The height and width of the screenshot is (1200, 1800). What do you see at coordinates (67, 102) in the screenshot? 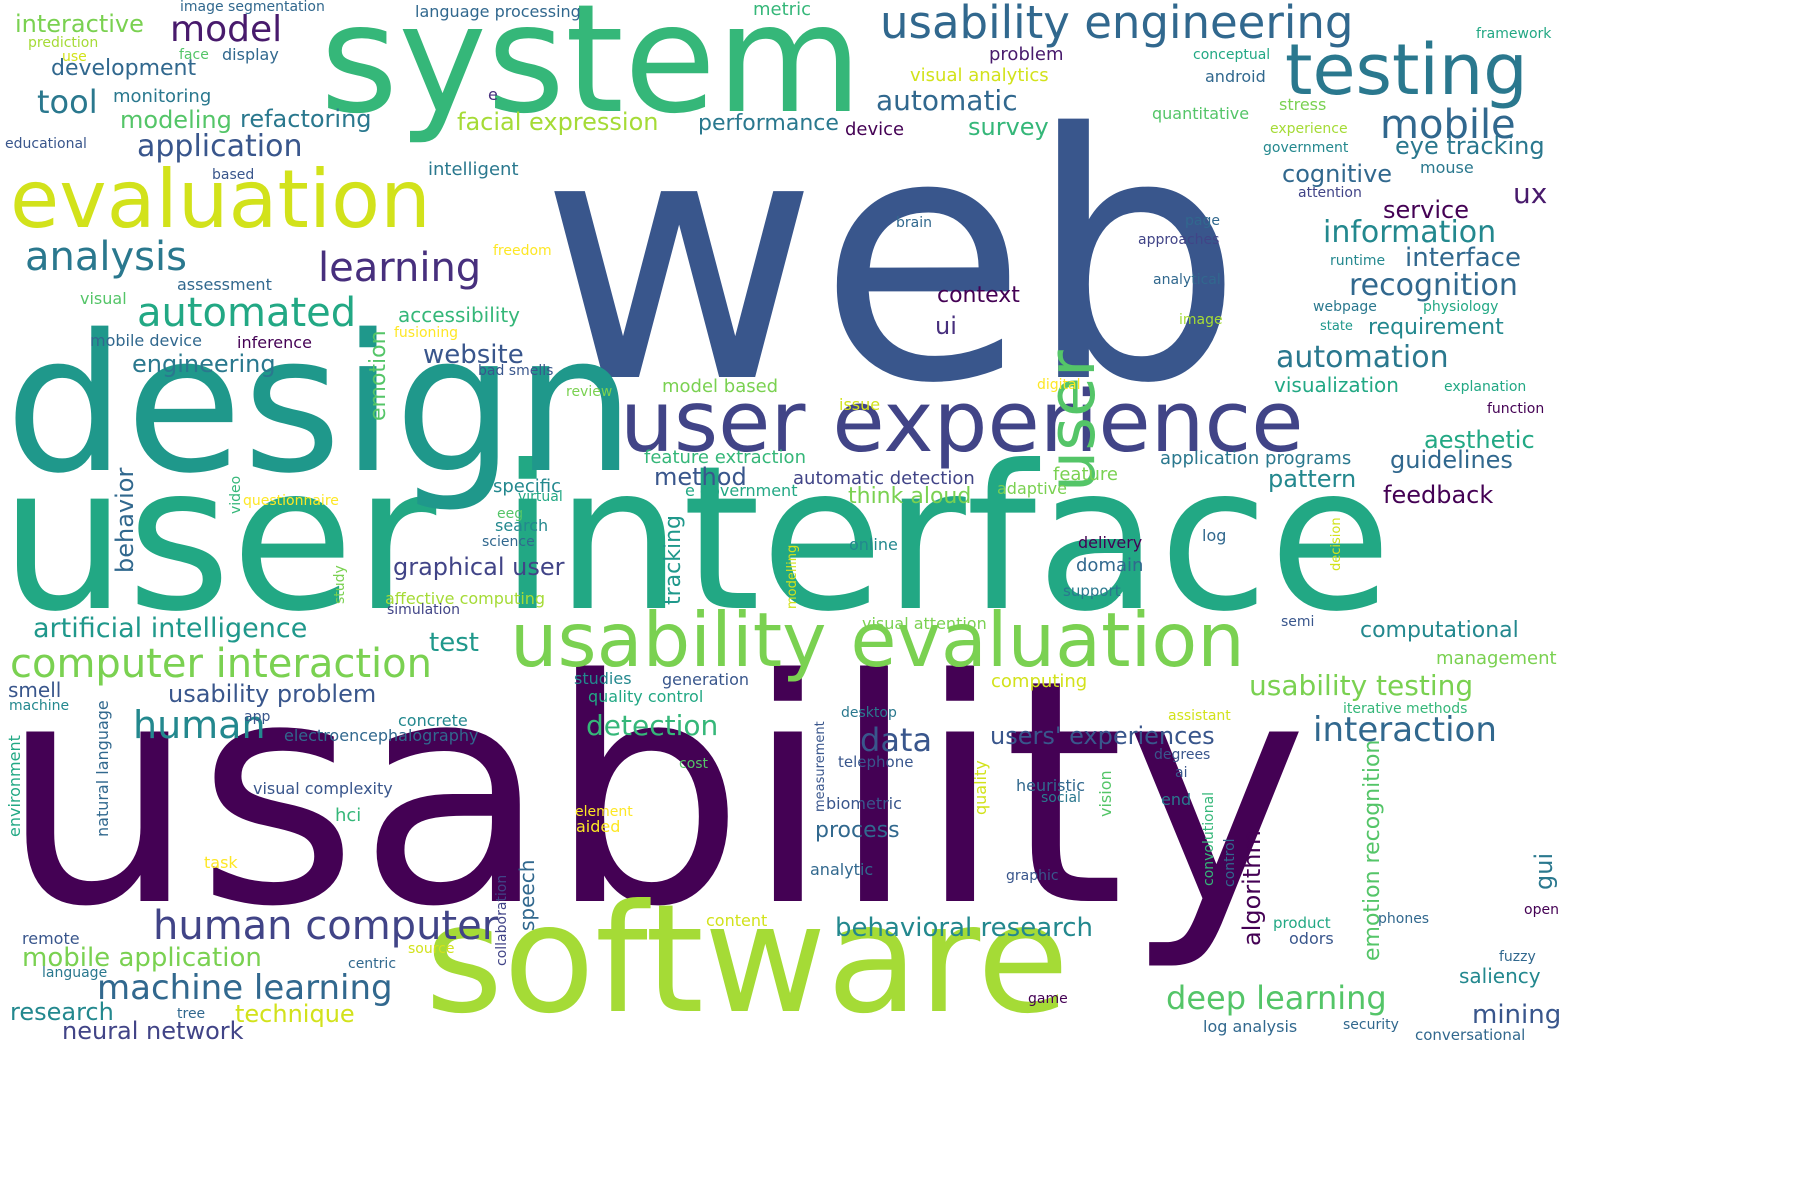
I see `cloud-word: tool` at bounding box center [67, 102].